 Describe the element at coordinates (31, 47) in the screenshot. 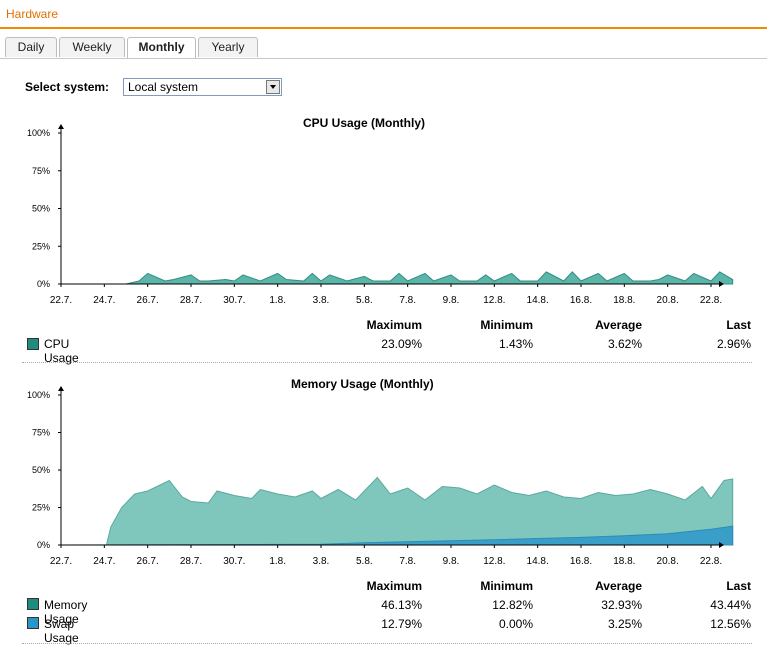

I see `tab-daily: Daily` at that location.